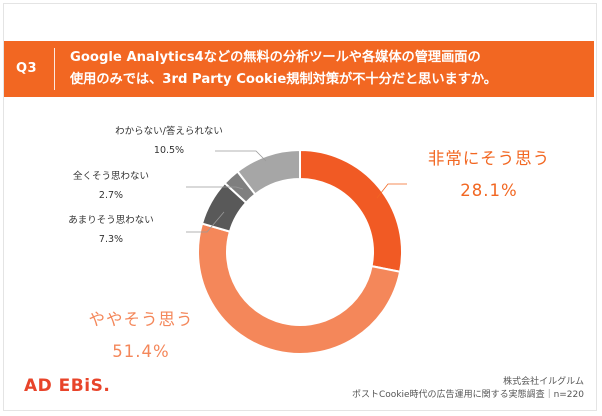 The height and width of the screenshot is (416, 602). Describe the element at coordinates (111, 220) in the screenshot. I see `label-not-much-name: あまりそう思わない` at that location.